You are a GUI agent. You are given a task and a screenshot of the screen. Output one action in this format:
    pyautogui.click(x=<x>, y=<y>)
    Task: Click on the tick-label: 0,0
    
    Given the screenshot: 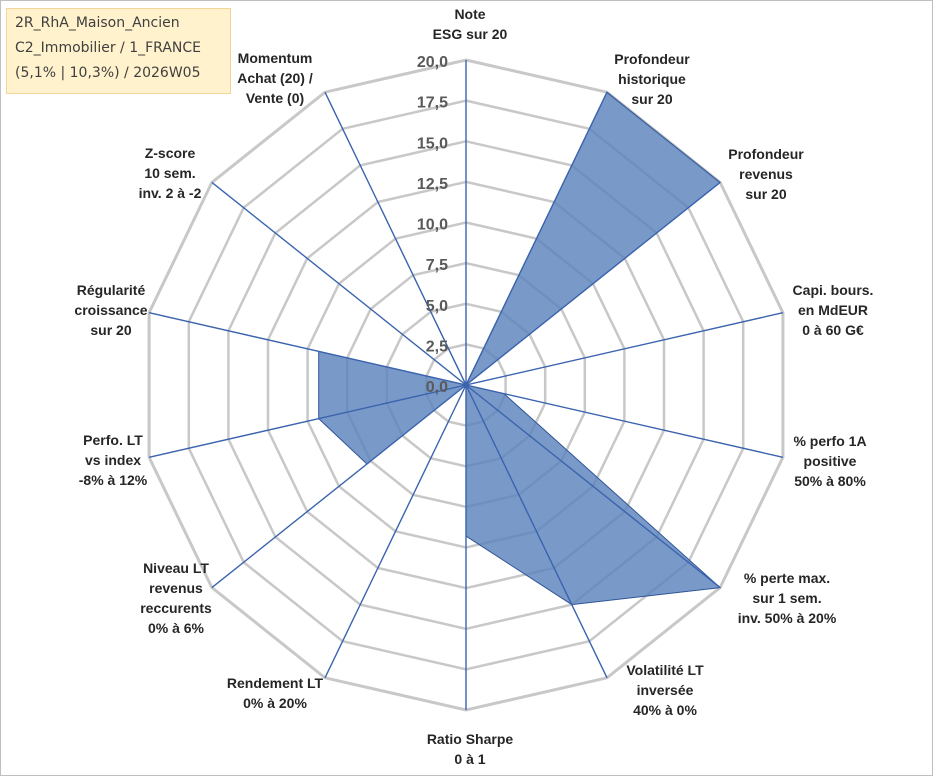 What is the action you would take?
    pyautogui.click(x=437, y=387)
    